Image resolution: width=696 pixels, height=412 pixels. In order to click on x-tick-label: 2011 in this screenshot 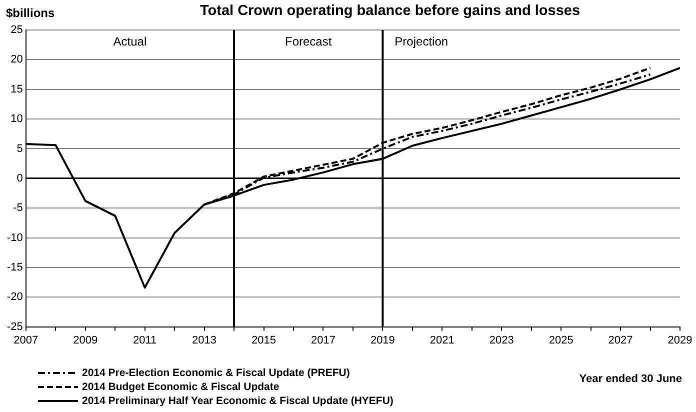, I will do `click(145, 340)`.